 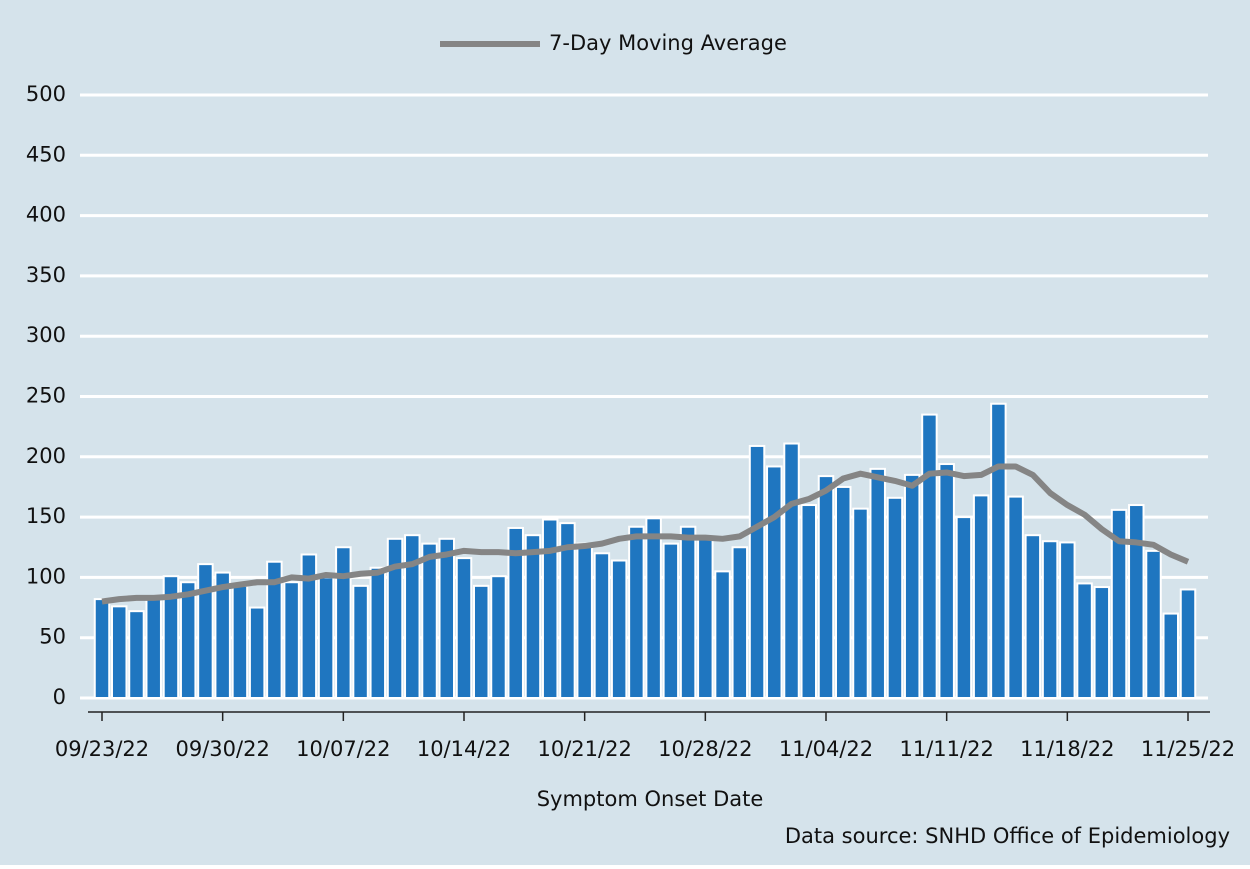 I want to click on y-tick-label: 500, so click(x=46, y=94).